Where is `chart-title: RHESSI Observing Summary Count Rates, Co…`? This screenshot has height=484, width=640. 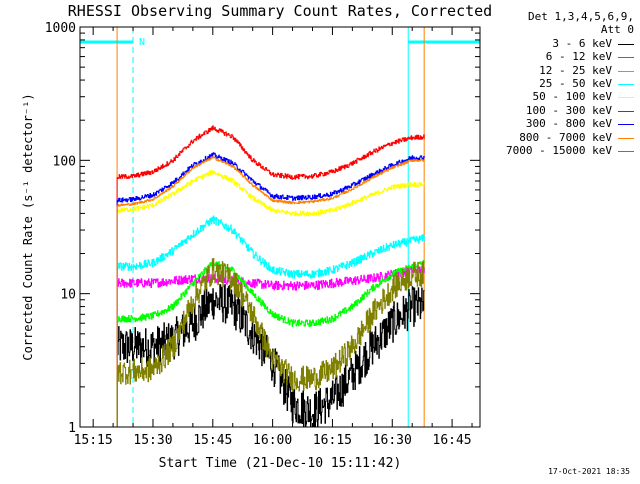 chart-title: RHESSI Observing Summary Count Rates, Co… is located at coordinates (280, 11).